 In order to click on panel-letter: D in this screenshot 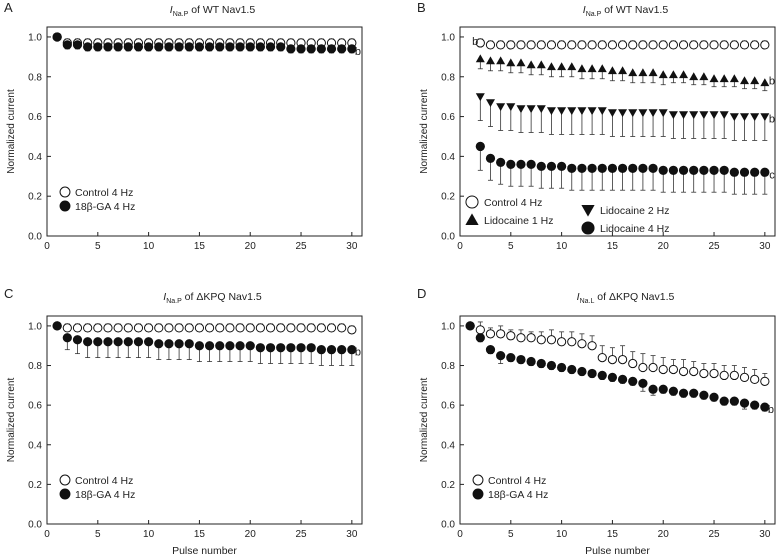, I will do `click(421, 293)`.